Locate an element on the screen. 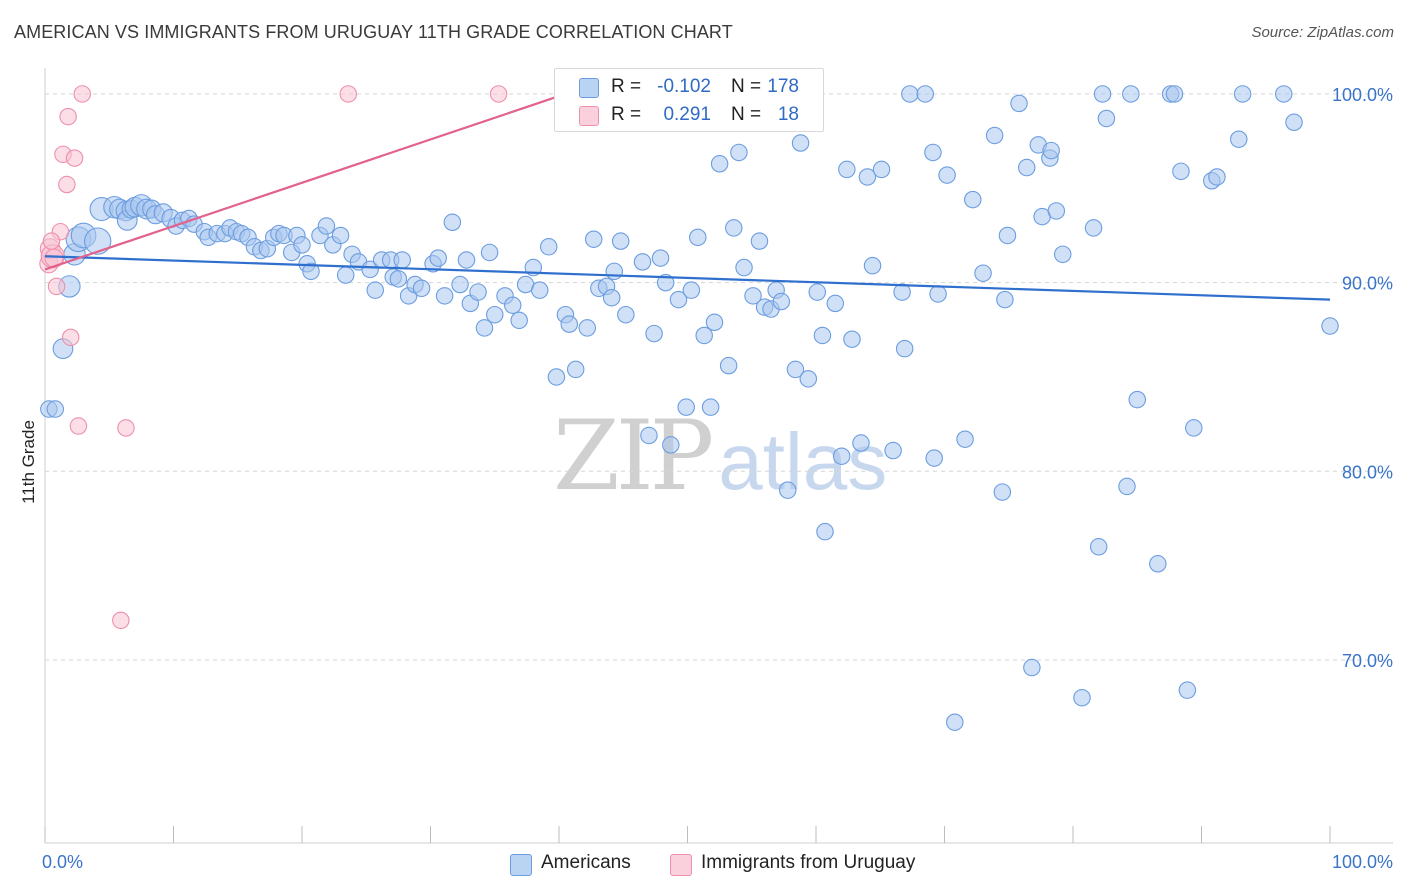 The width and height of the screenshot is (1406, 892). americans-r-label: R = is located at coordinates (626, 86).